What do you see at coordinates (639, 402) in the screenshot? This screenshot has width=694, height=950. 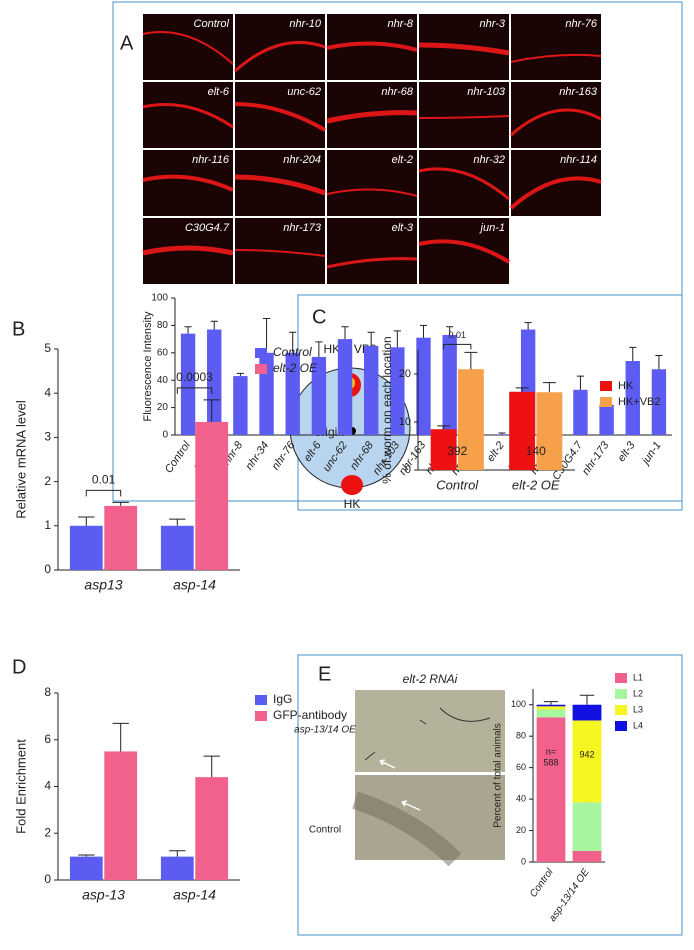 I see `legend-label: HK+VB2` at bounding box center [639, 402].